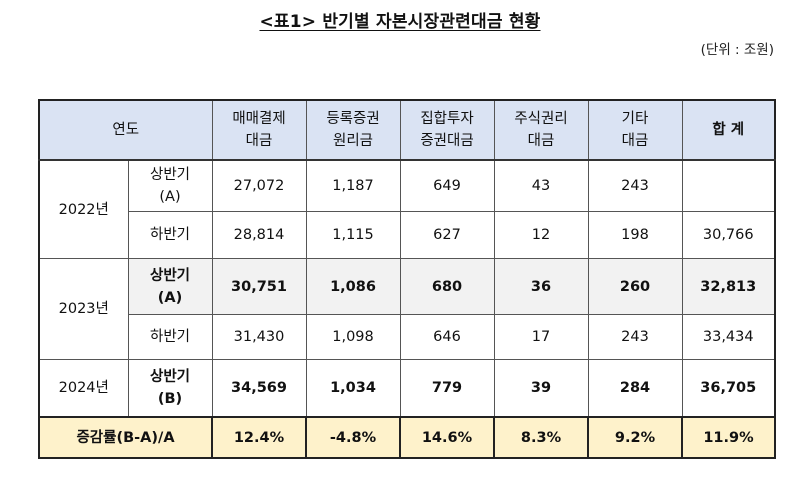 This screenshot has width=800, height=478. I want to click on value-cell: 31,430, so click(259, 337).